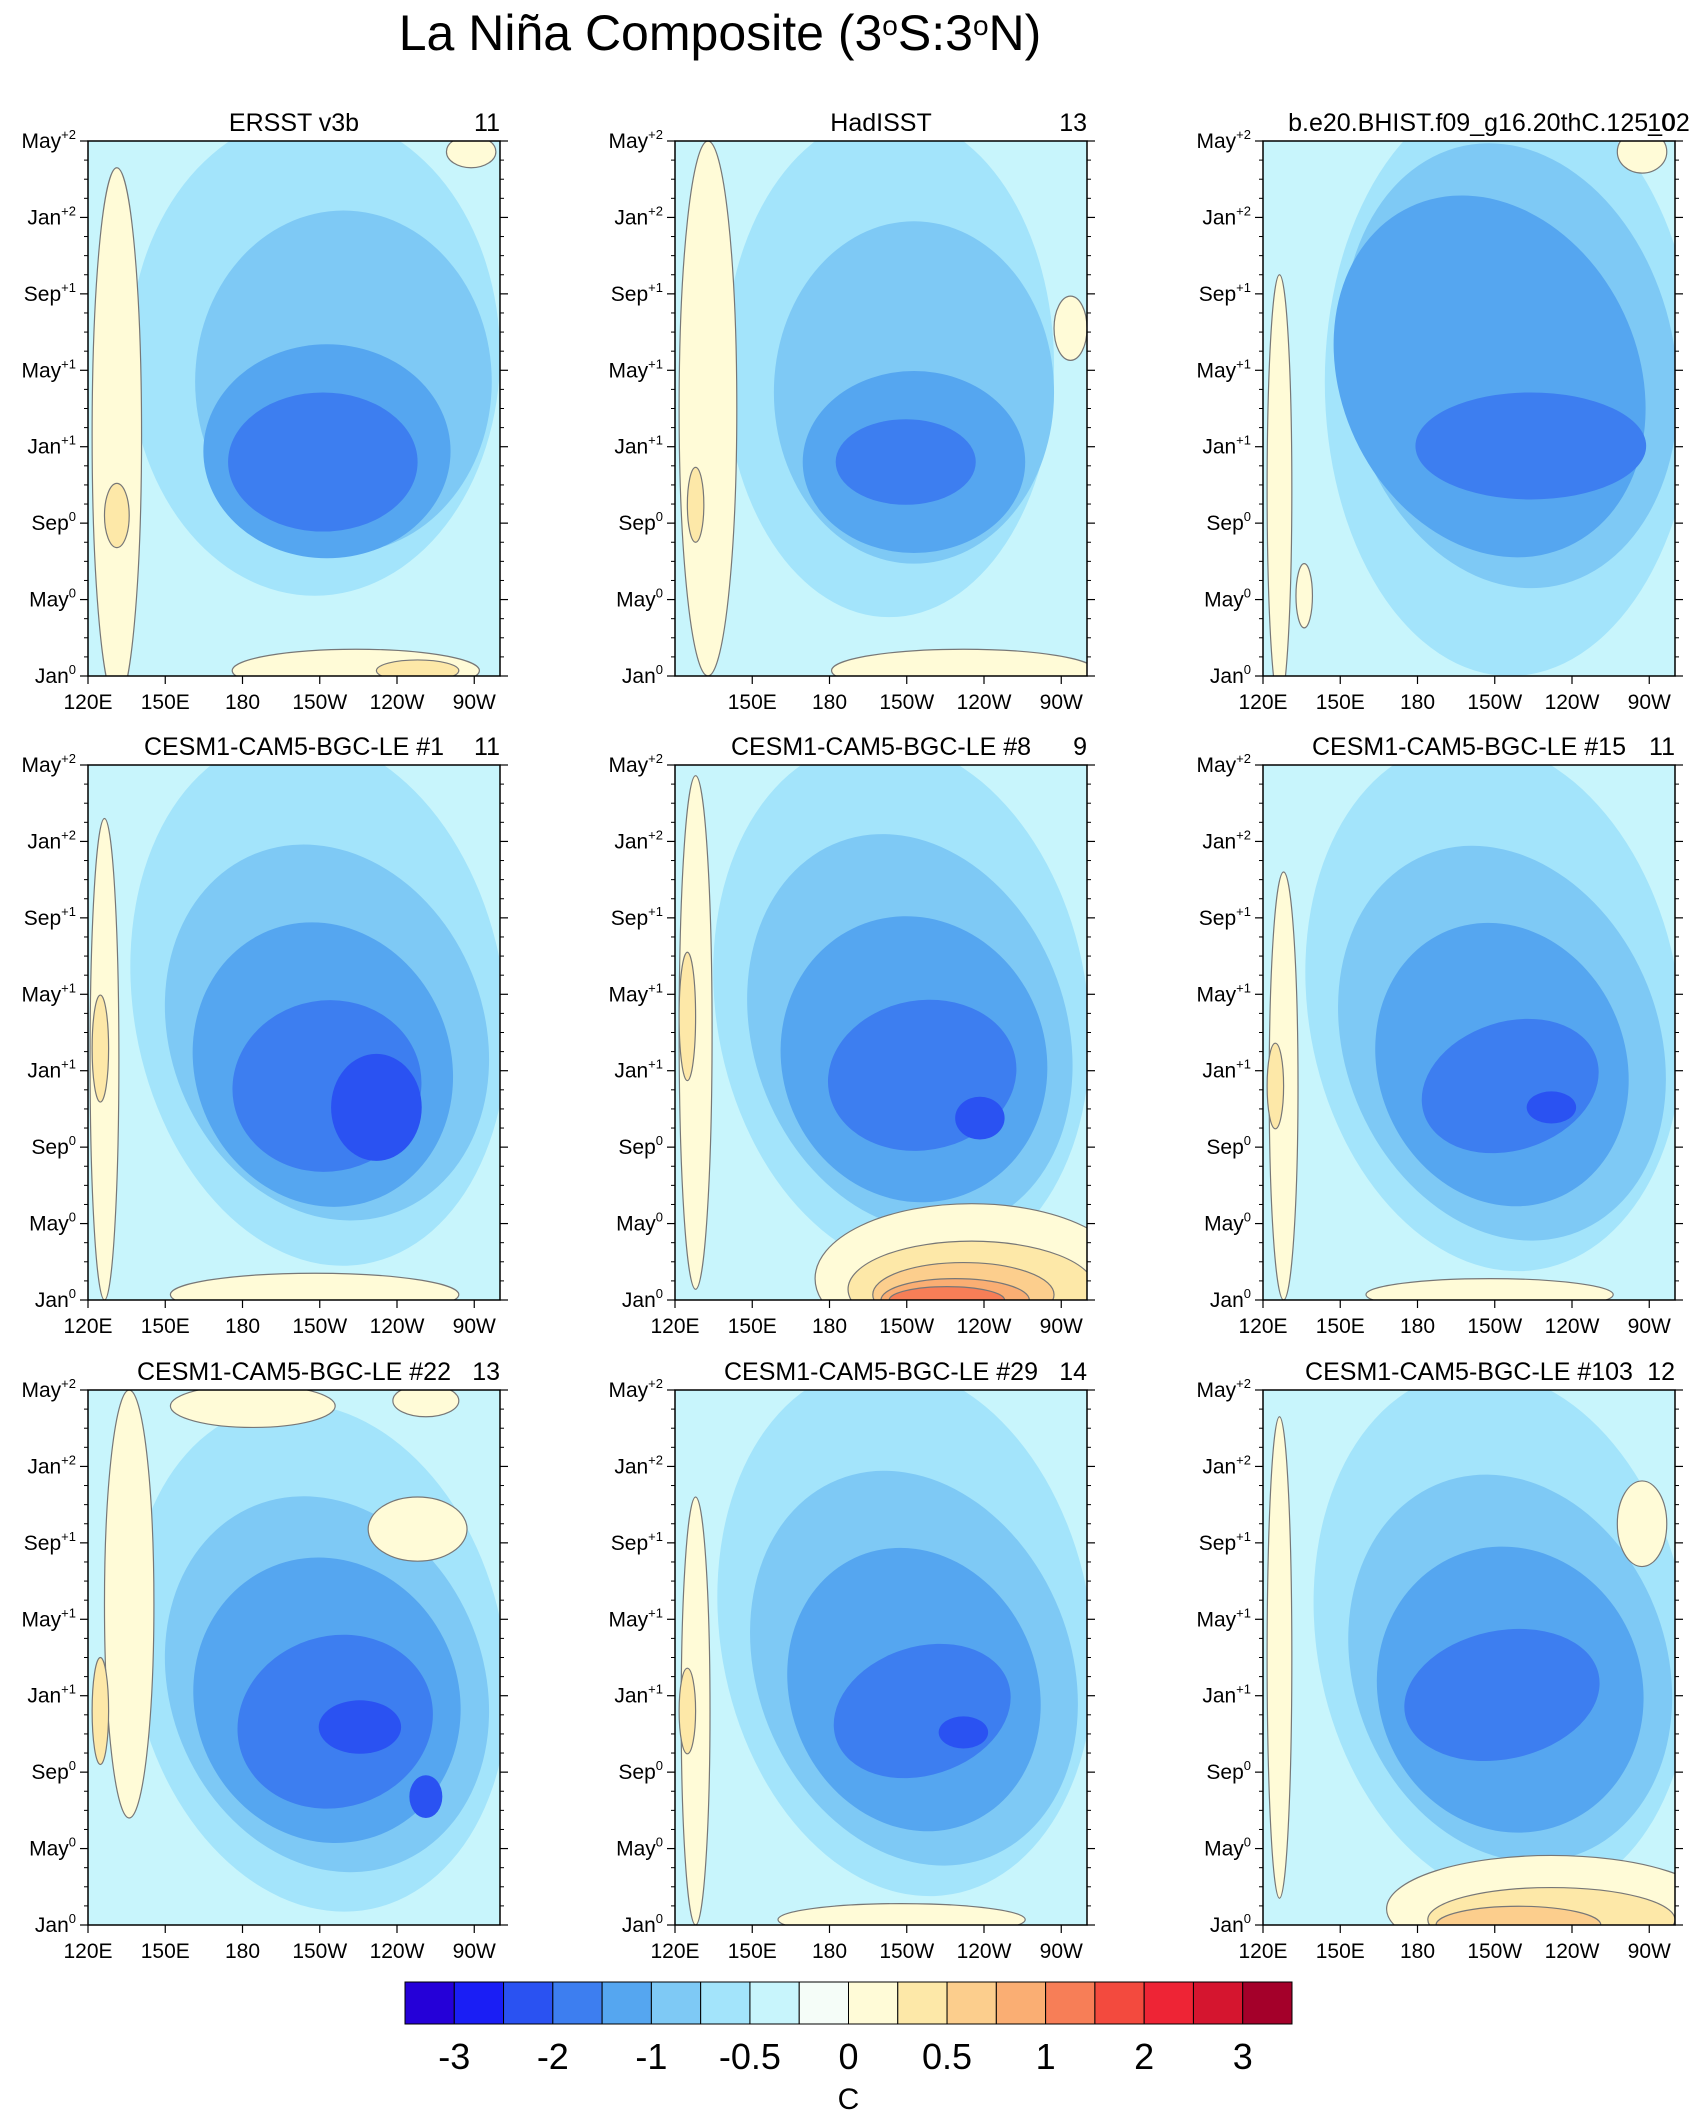 The width and height of the screenshot is (1701, 2114). What do you see at coordinates (294, 123) in the screenshot?
I see `panel-title: ERSST v3b` at bounding box center [294, 123].